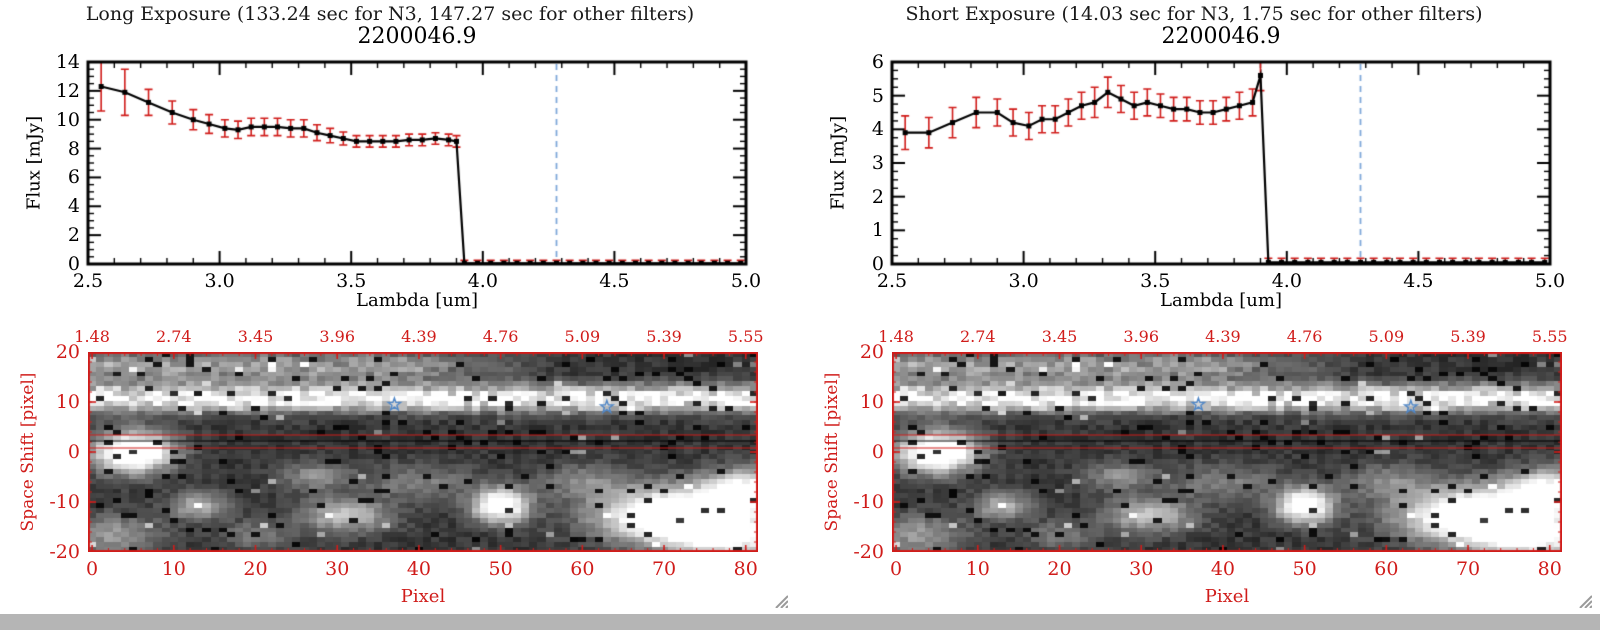 Image resolution: width=1600 pixels, height=630 pixels. I want to click on short-flux-axis-label: Flux [mJy], so click(838, 163).